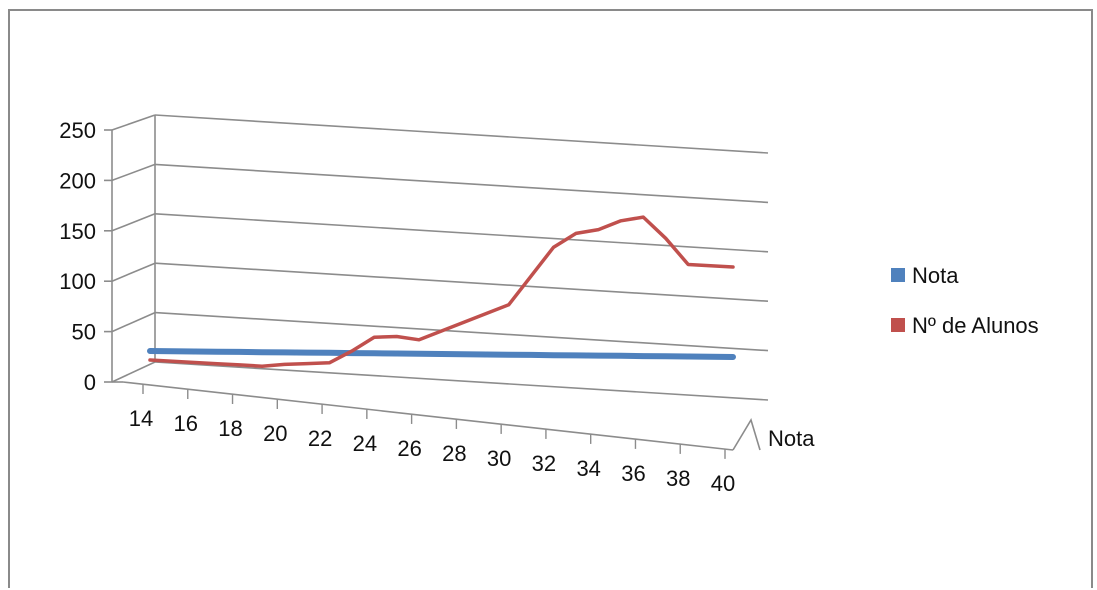 This screenshot has width=1097, height=590. Describe the element at coordinates (77, 256) in the screenshot. I see `y-tick-labels: 0 50 100 150 200 250` at that location.